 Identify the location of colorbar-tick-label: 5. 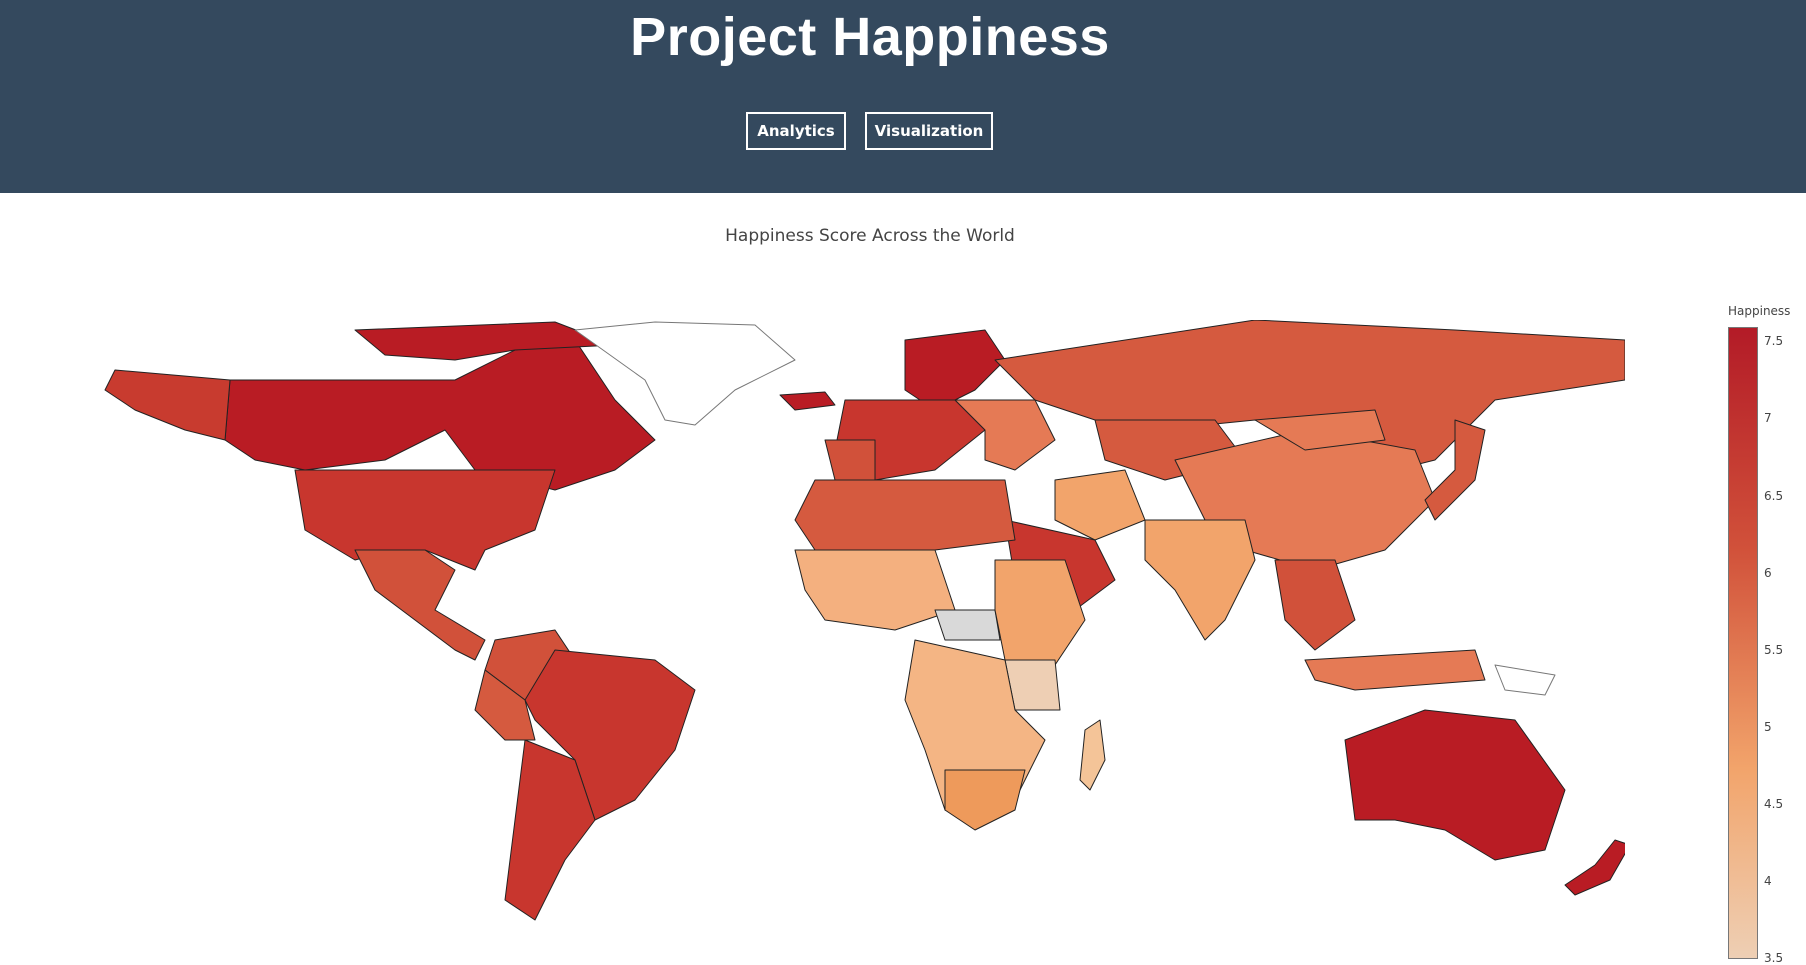
(1768, 726).